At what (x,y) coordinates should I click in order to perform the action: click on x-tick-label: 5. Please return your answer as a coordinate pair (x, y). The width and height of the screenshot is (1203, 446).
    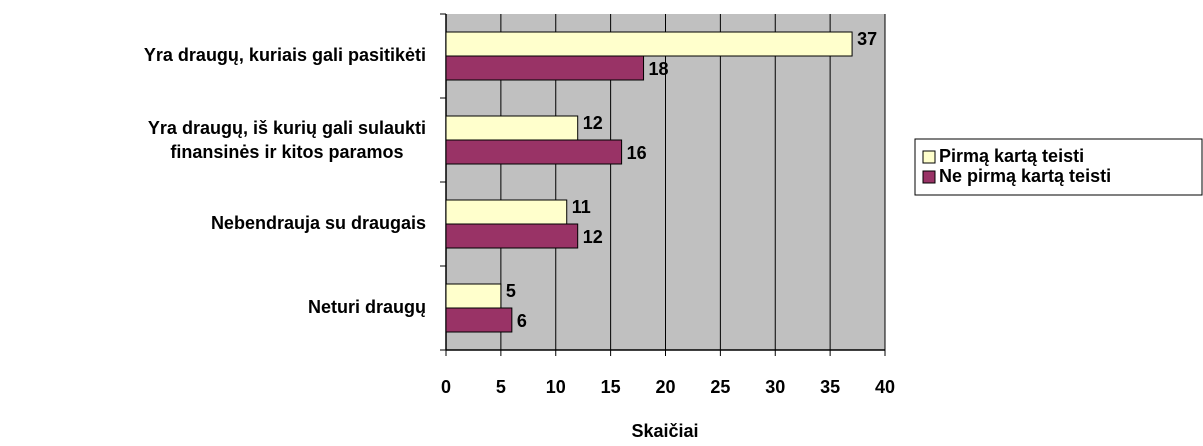
    Looking at the image, I should click on (501, 387).